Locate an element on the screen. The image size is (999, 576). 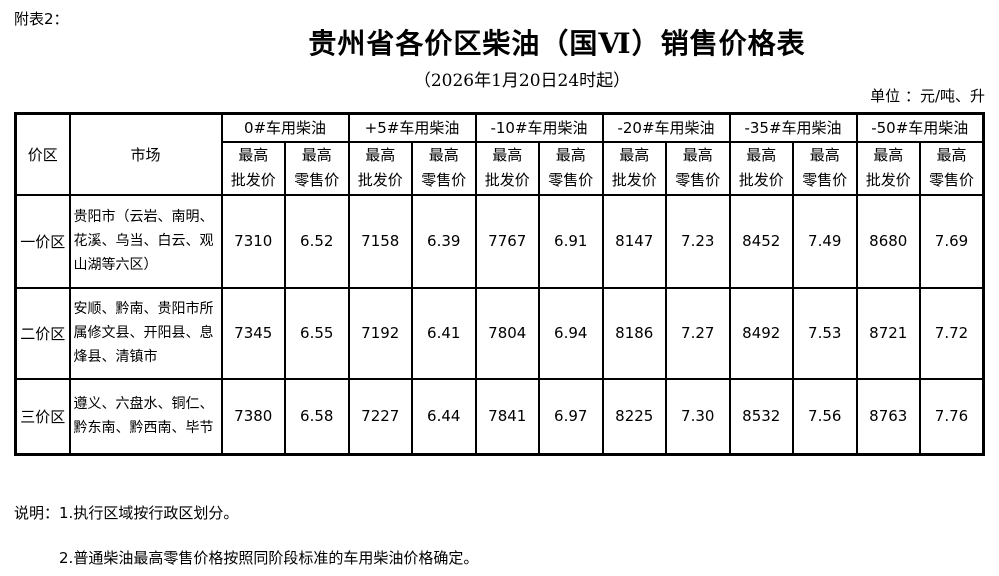
zone-cell: 二价区 is located at coordinates (42, 333).